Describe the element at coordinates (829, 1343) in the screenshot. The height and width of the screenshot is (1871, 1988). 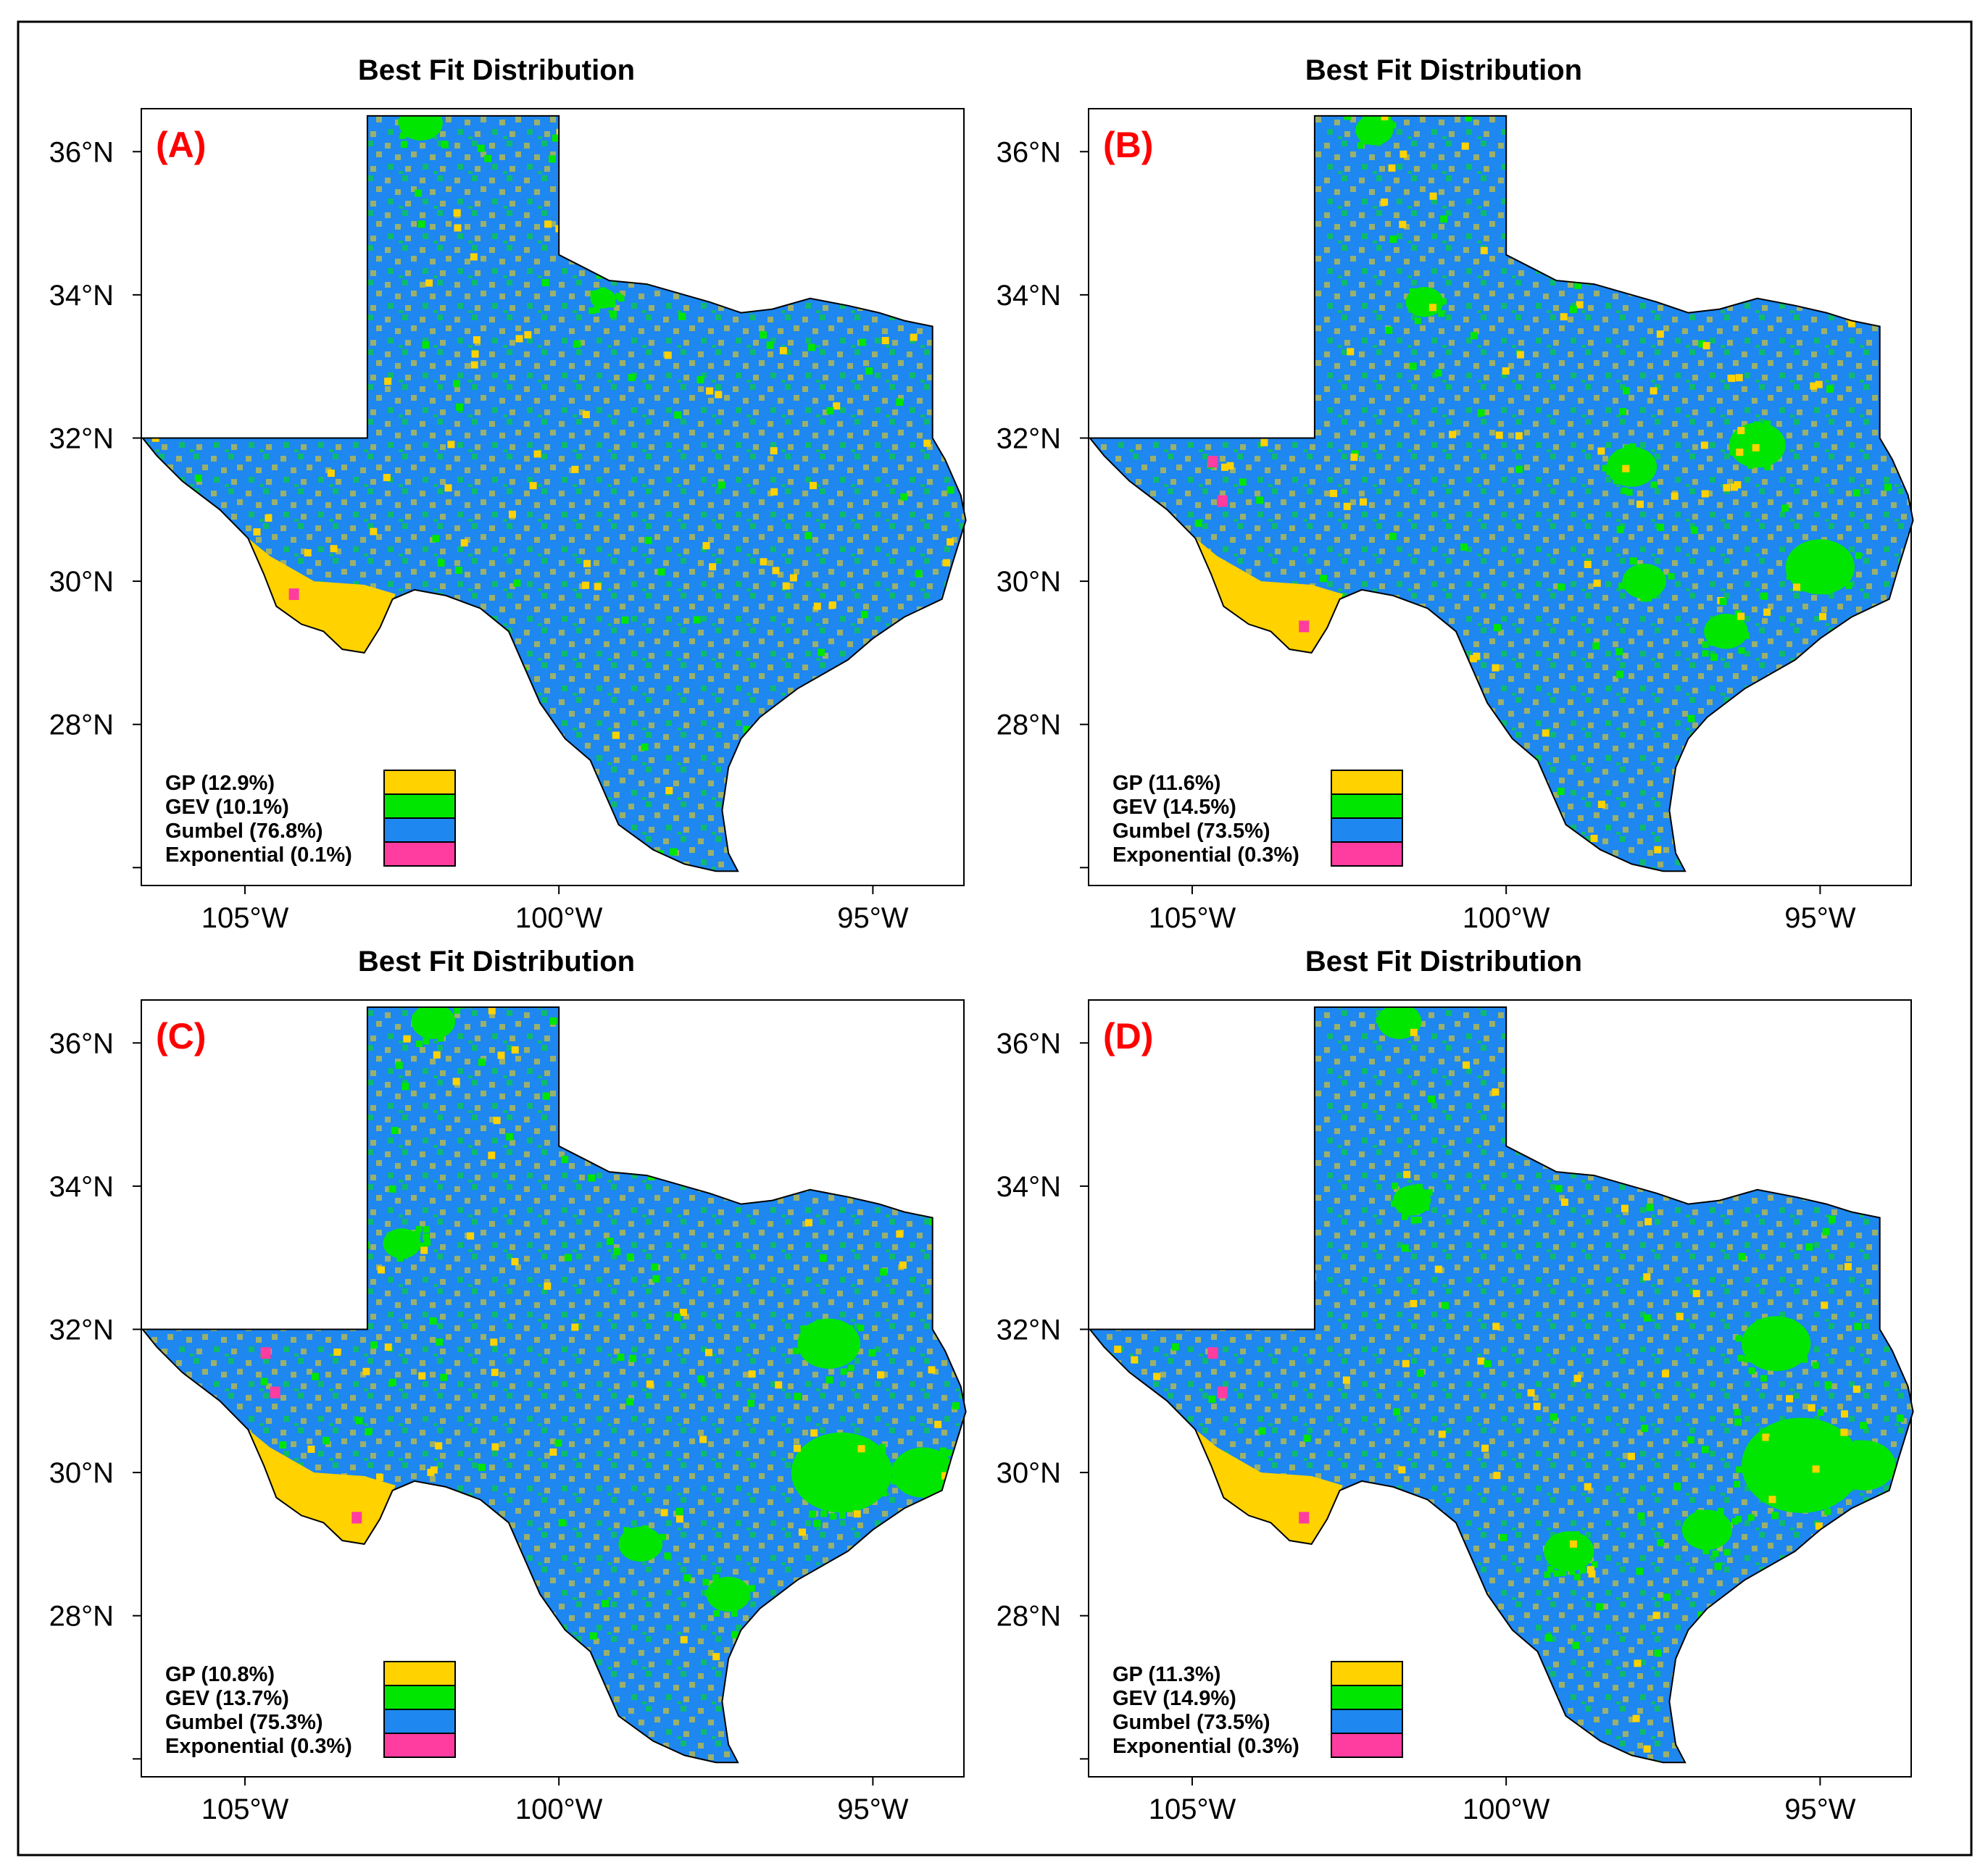
I see `gev-cluster` at that location.